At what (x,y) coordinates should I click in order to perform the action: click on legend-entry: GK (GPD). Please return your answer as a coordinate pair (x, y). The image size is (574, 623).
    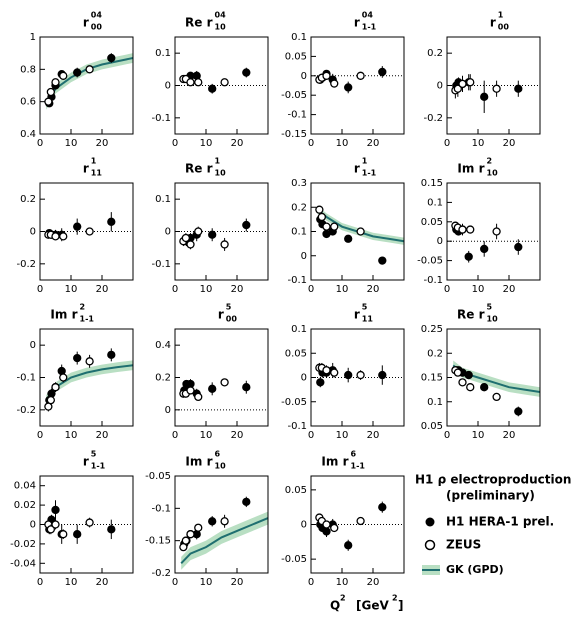
    Looking at the image, I should click on (475, 569).